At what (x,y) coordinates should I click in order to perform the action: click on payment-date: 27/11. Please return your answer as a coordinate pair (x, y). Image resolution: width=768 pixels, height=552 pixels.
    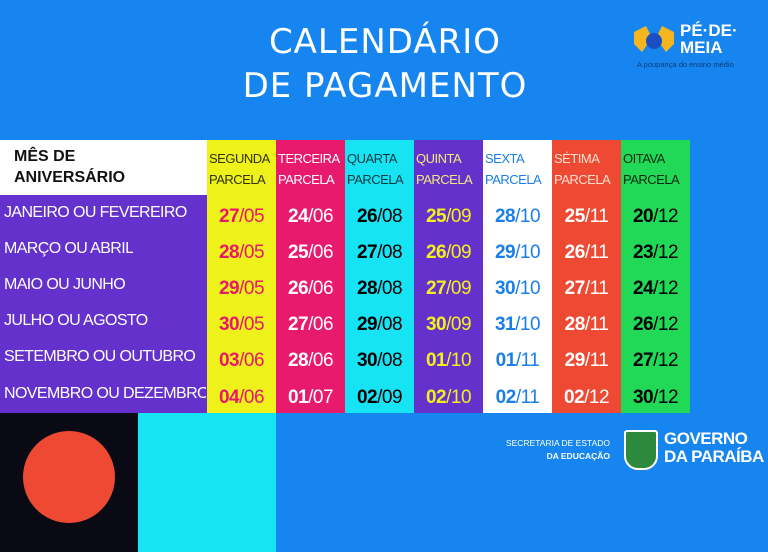
    Looking at the image, I should click on (586, 288).